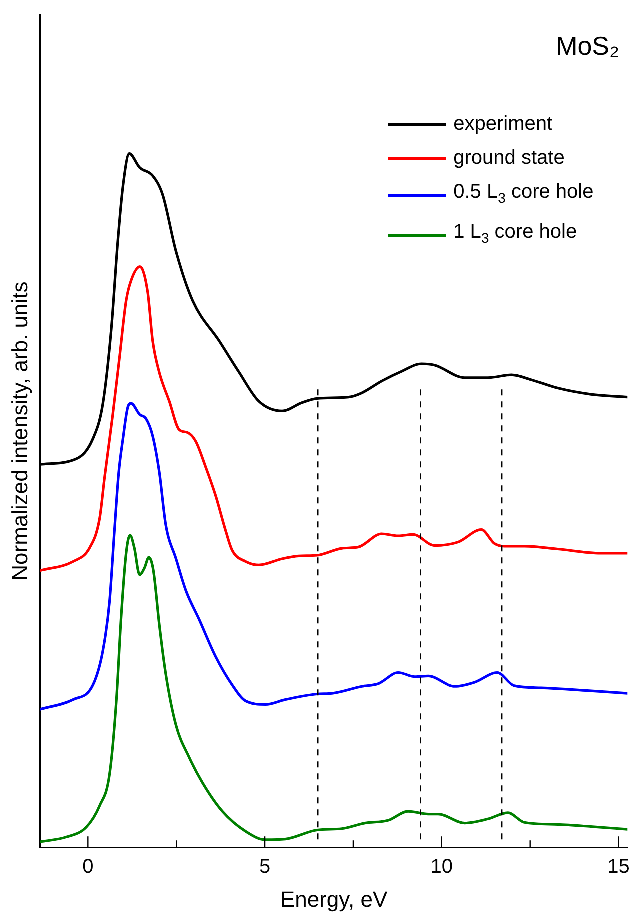 The height and width of the screenshot is (920, 638). What do you see at coordinates (509, 158) in the screenshot?
I see `legend-label: ground state` at bounding box center [509, 158].